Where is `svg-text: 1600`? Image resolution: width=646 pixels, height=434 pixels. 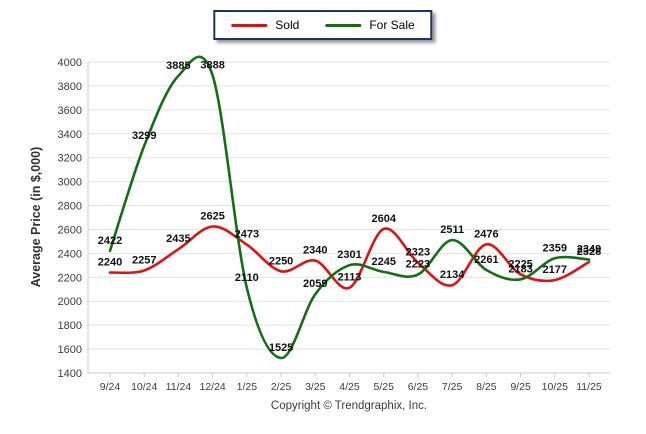 svg-text: 1600 is located at coordinates (70, 350).